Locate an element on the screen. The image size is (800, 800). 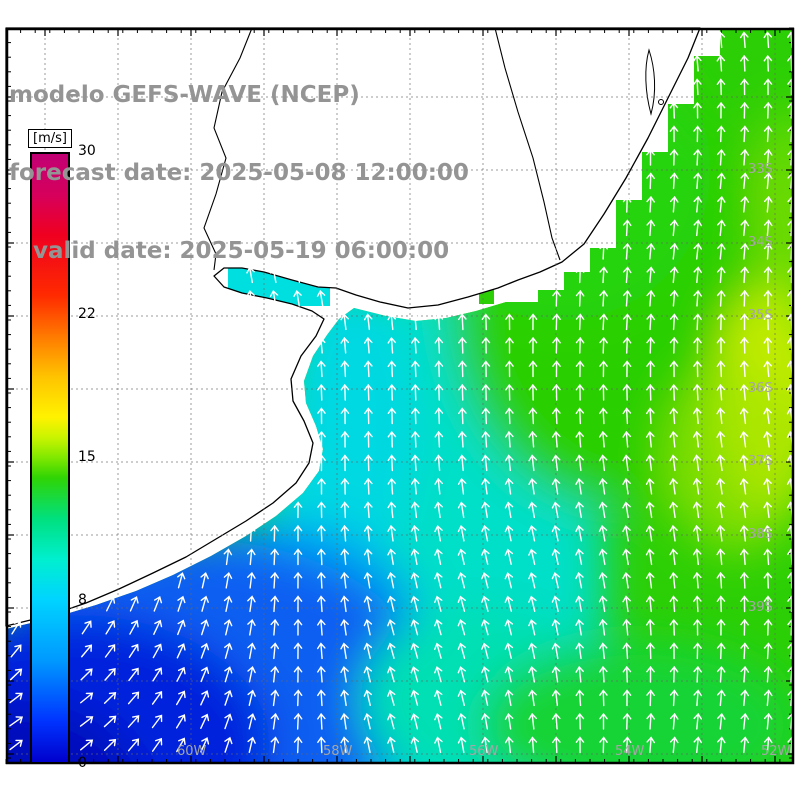
lat-label: 35S is located at coordinates (760, 315).